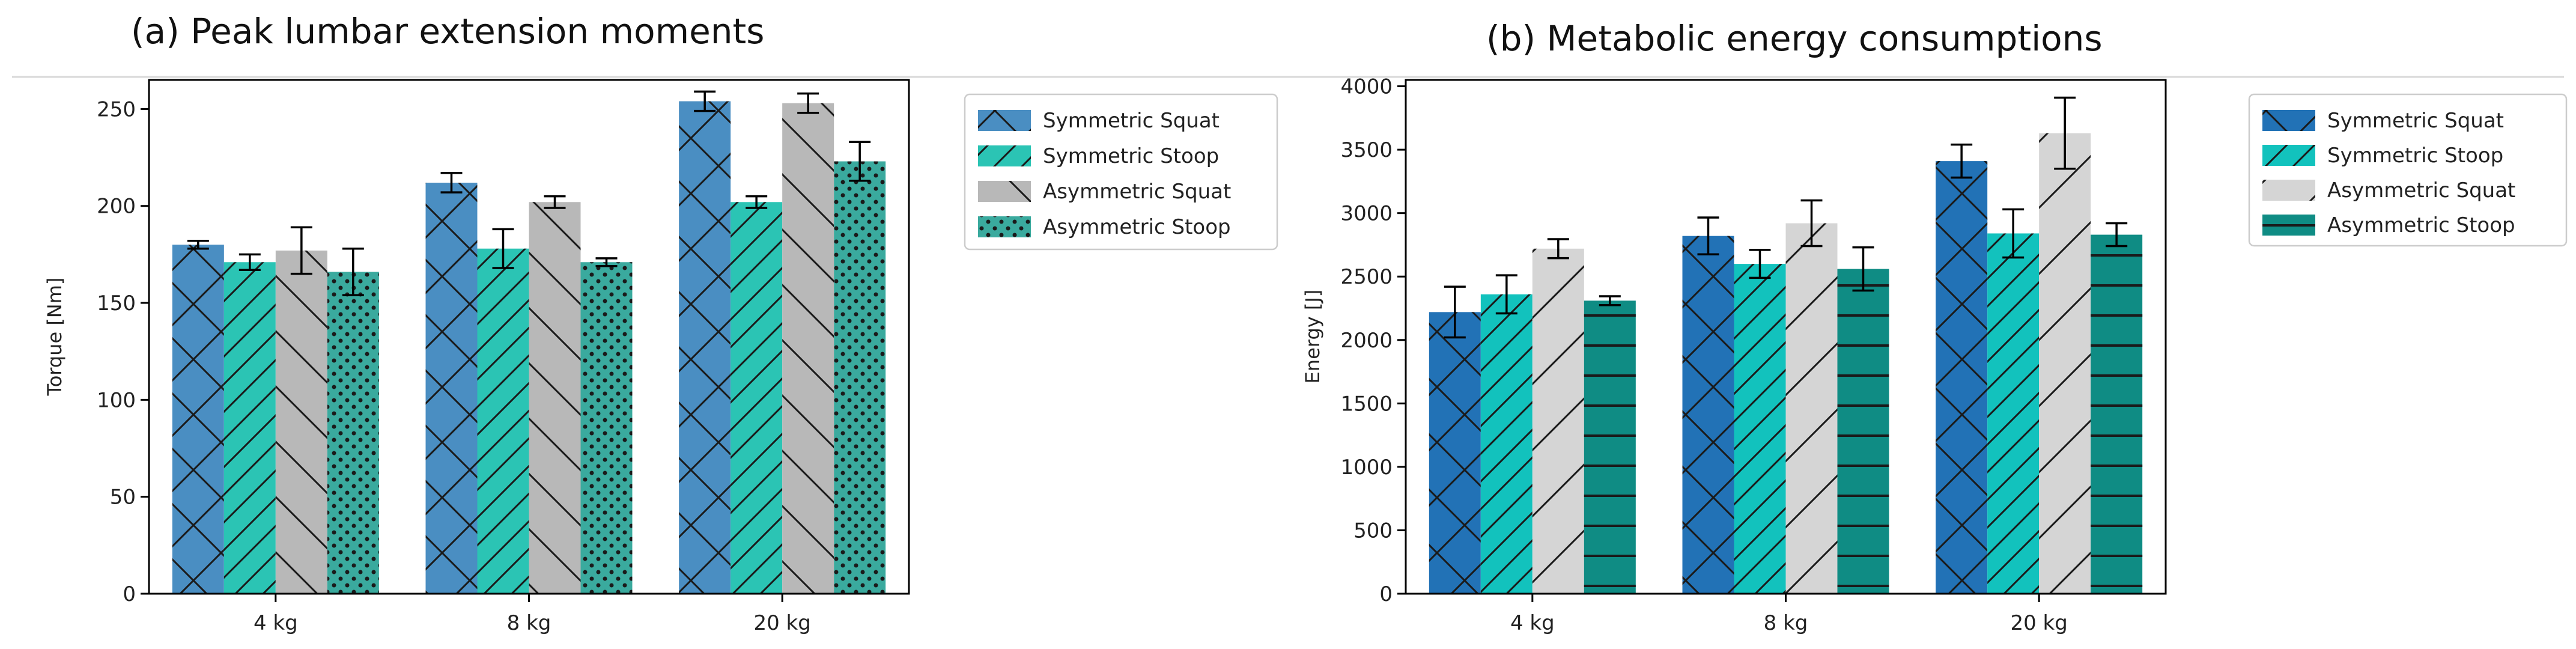  Describe the element at coordinates (1794, 39) in the screenshot. I see `chart-title: (b) Metabolic energy consumptions` at that location.